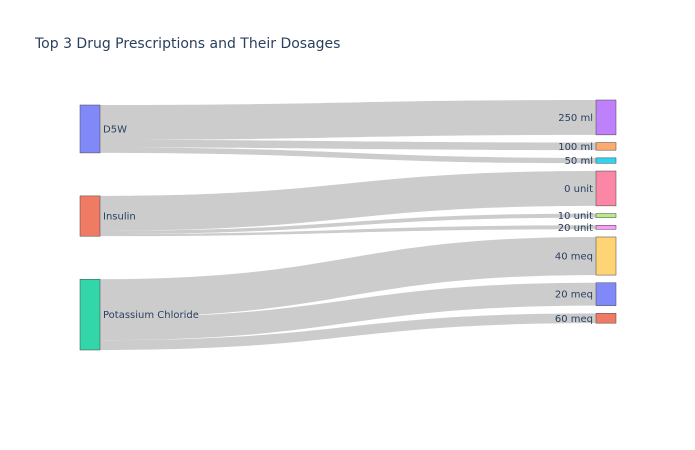  I want to click on node-label-insulin: Insulin, so click(119, 217).